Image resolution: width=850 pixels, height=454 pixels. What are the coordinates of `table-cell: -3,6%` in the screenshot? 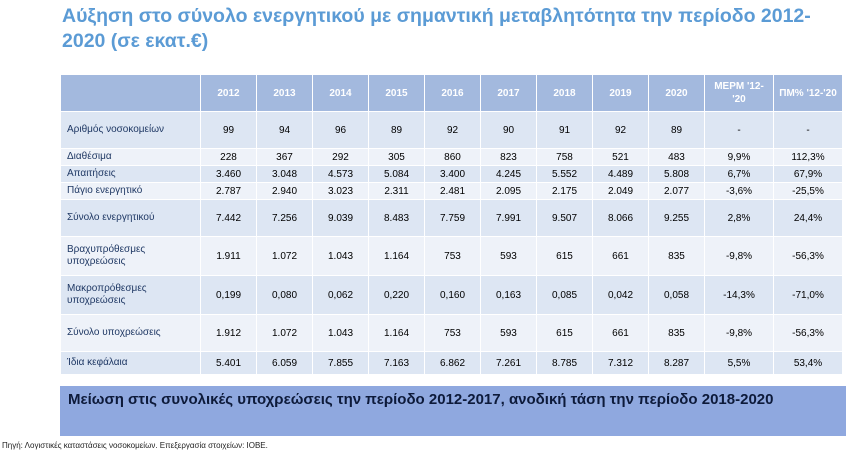 It's located at (739, 191).